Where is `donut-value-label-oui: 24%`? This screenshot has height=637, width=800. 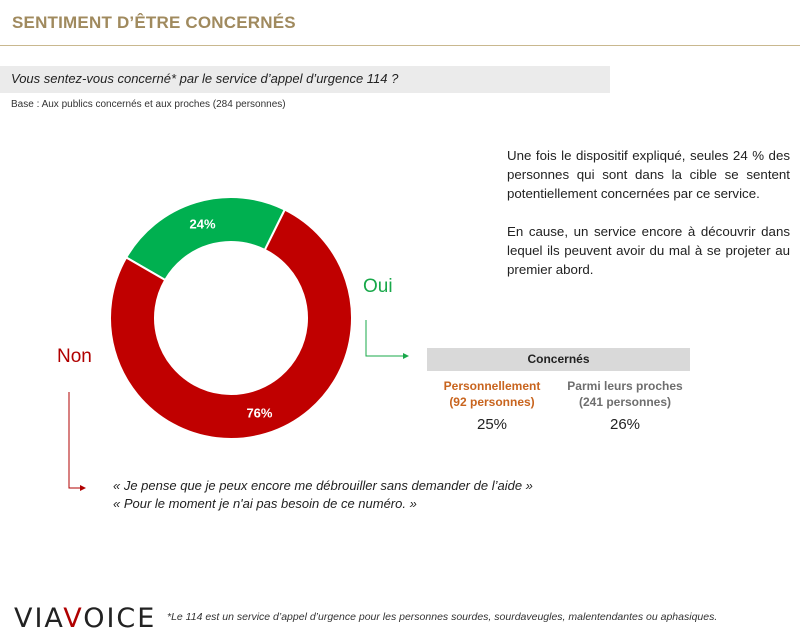 donut-value-label-oui: 24% is located at coordinates (203, 224).